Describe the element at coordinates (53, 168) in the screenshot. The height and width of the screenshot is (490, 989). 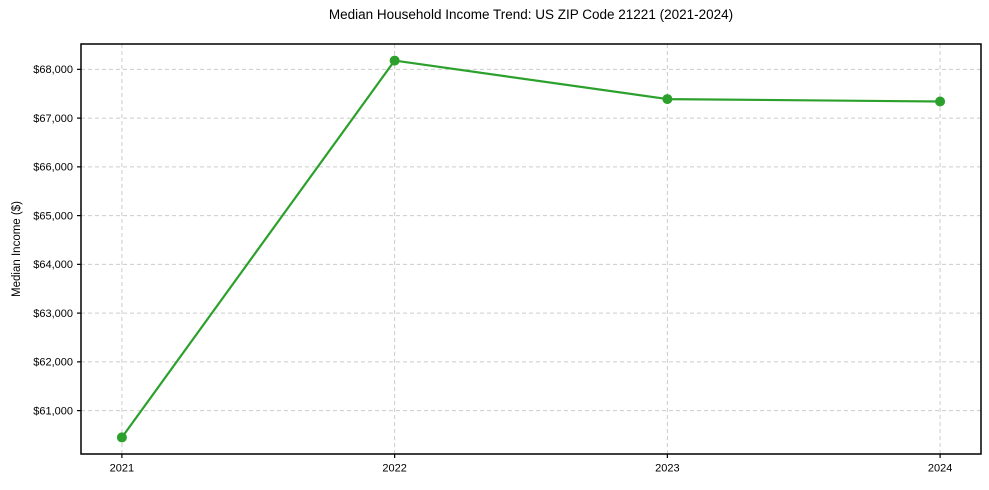
I see `y-tick-label: $66,000` at that location.